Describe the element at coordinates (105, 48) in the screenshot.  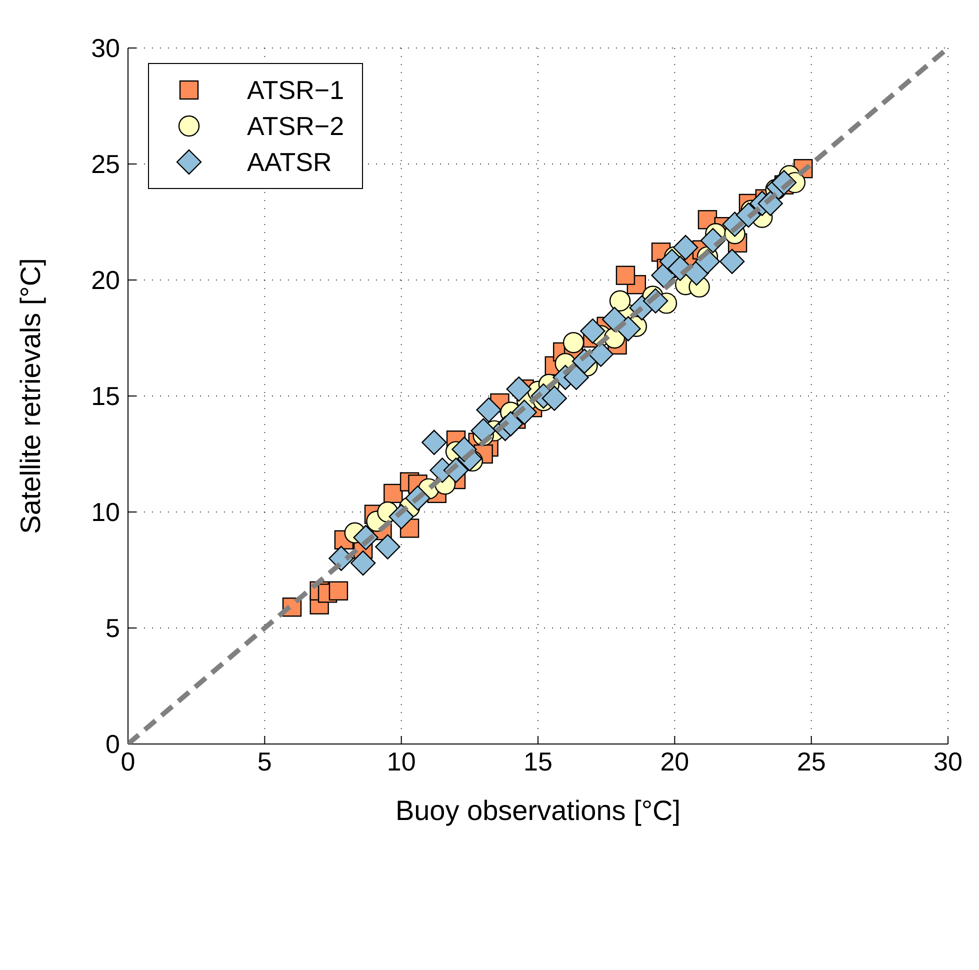
I see `y-tick-label: 30` at that location.